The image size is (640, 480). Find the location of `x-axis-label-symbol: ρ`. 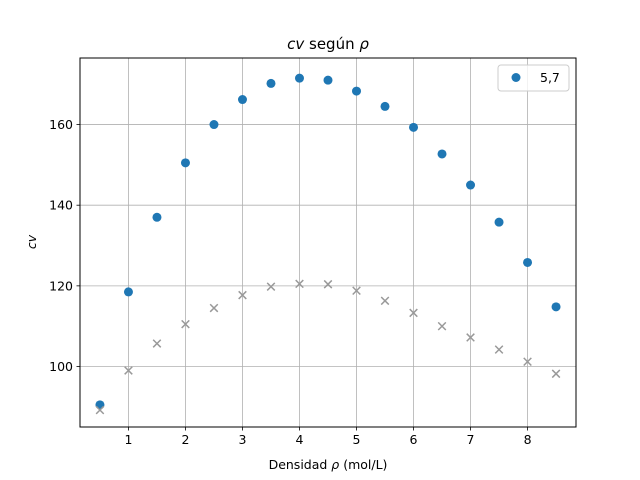

x-axis-label-symbol: ρ is located at coordinates (335, 464).